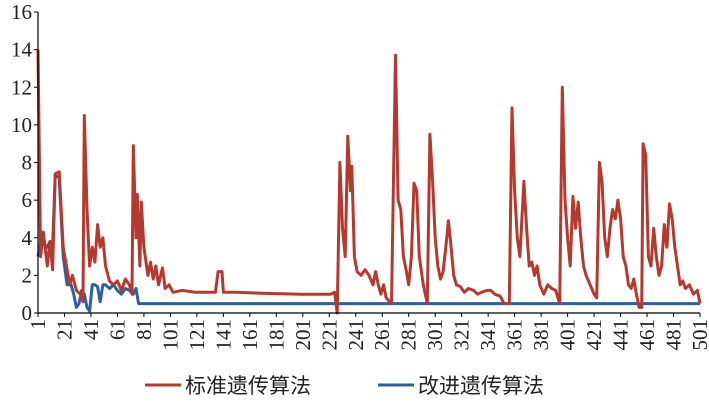  I want to click on x-tick-label: 341, so click(488, 335).